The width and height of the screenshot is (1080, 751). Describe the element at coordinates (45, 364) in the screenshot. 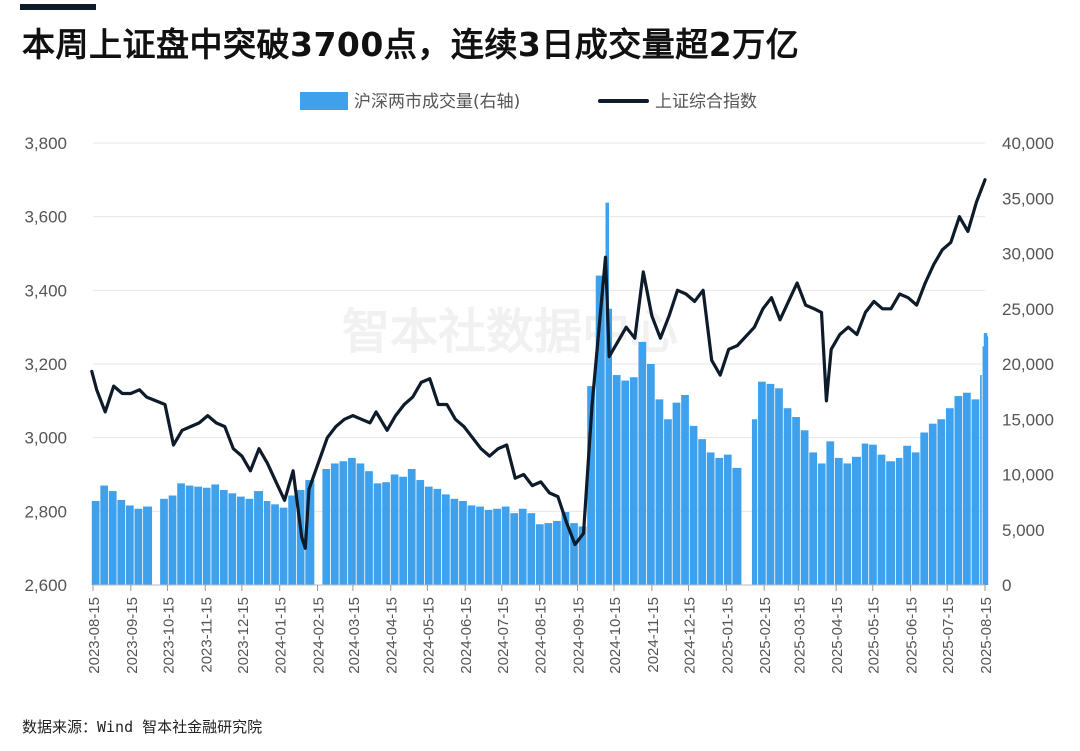

I see `y-left-tick-label: 3,200` at that location.